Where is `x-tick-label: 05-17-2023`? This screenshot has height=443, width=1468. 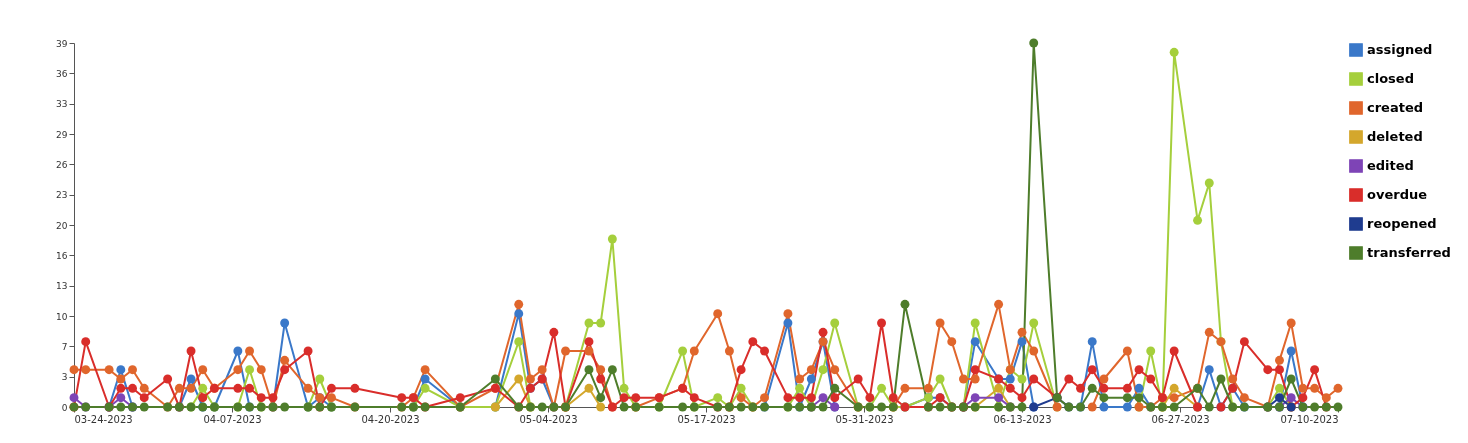 x-tick-label: 05-17-2023 is located at coordinates (706, 419).